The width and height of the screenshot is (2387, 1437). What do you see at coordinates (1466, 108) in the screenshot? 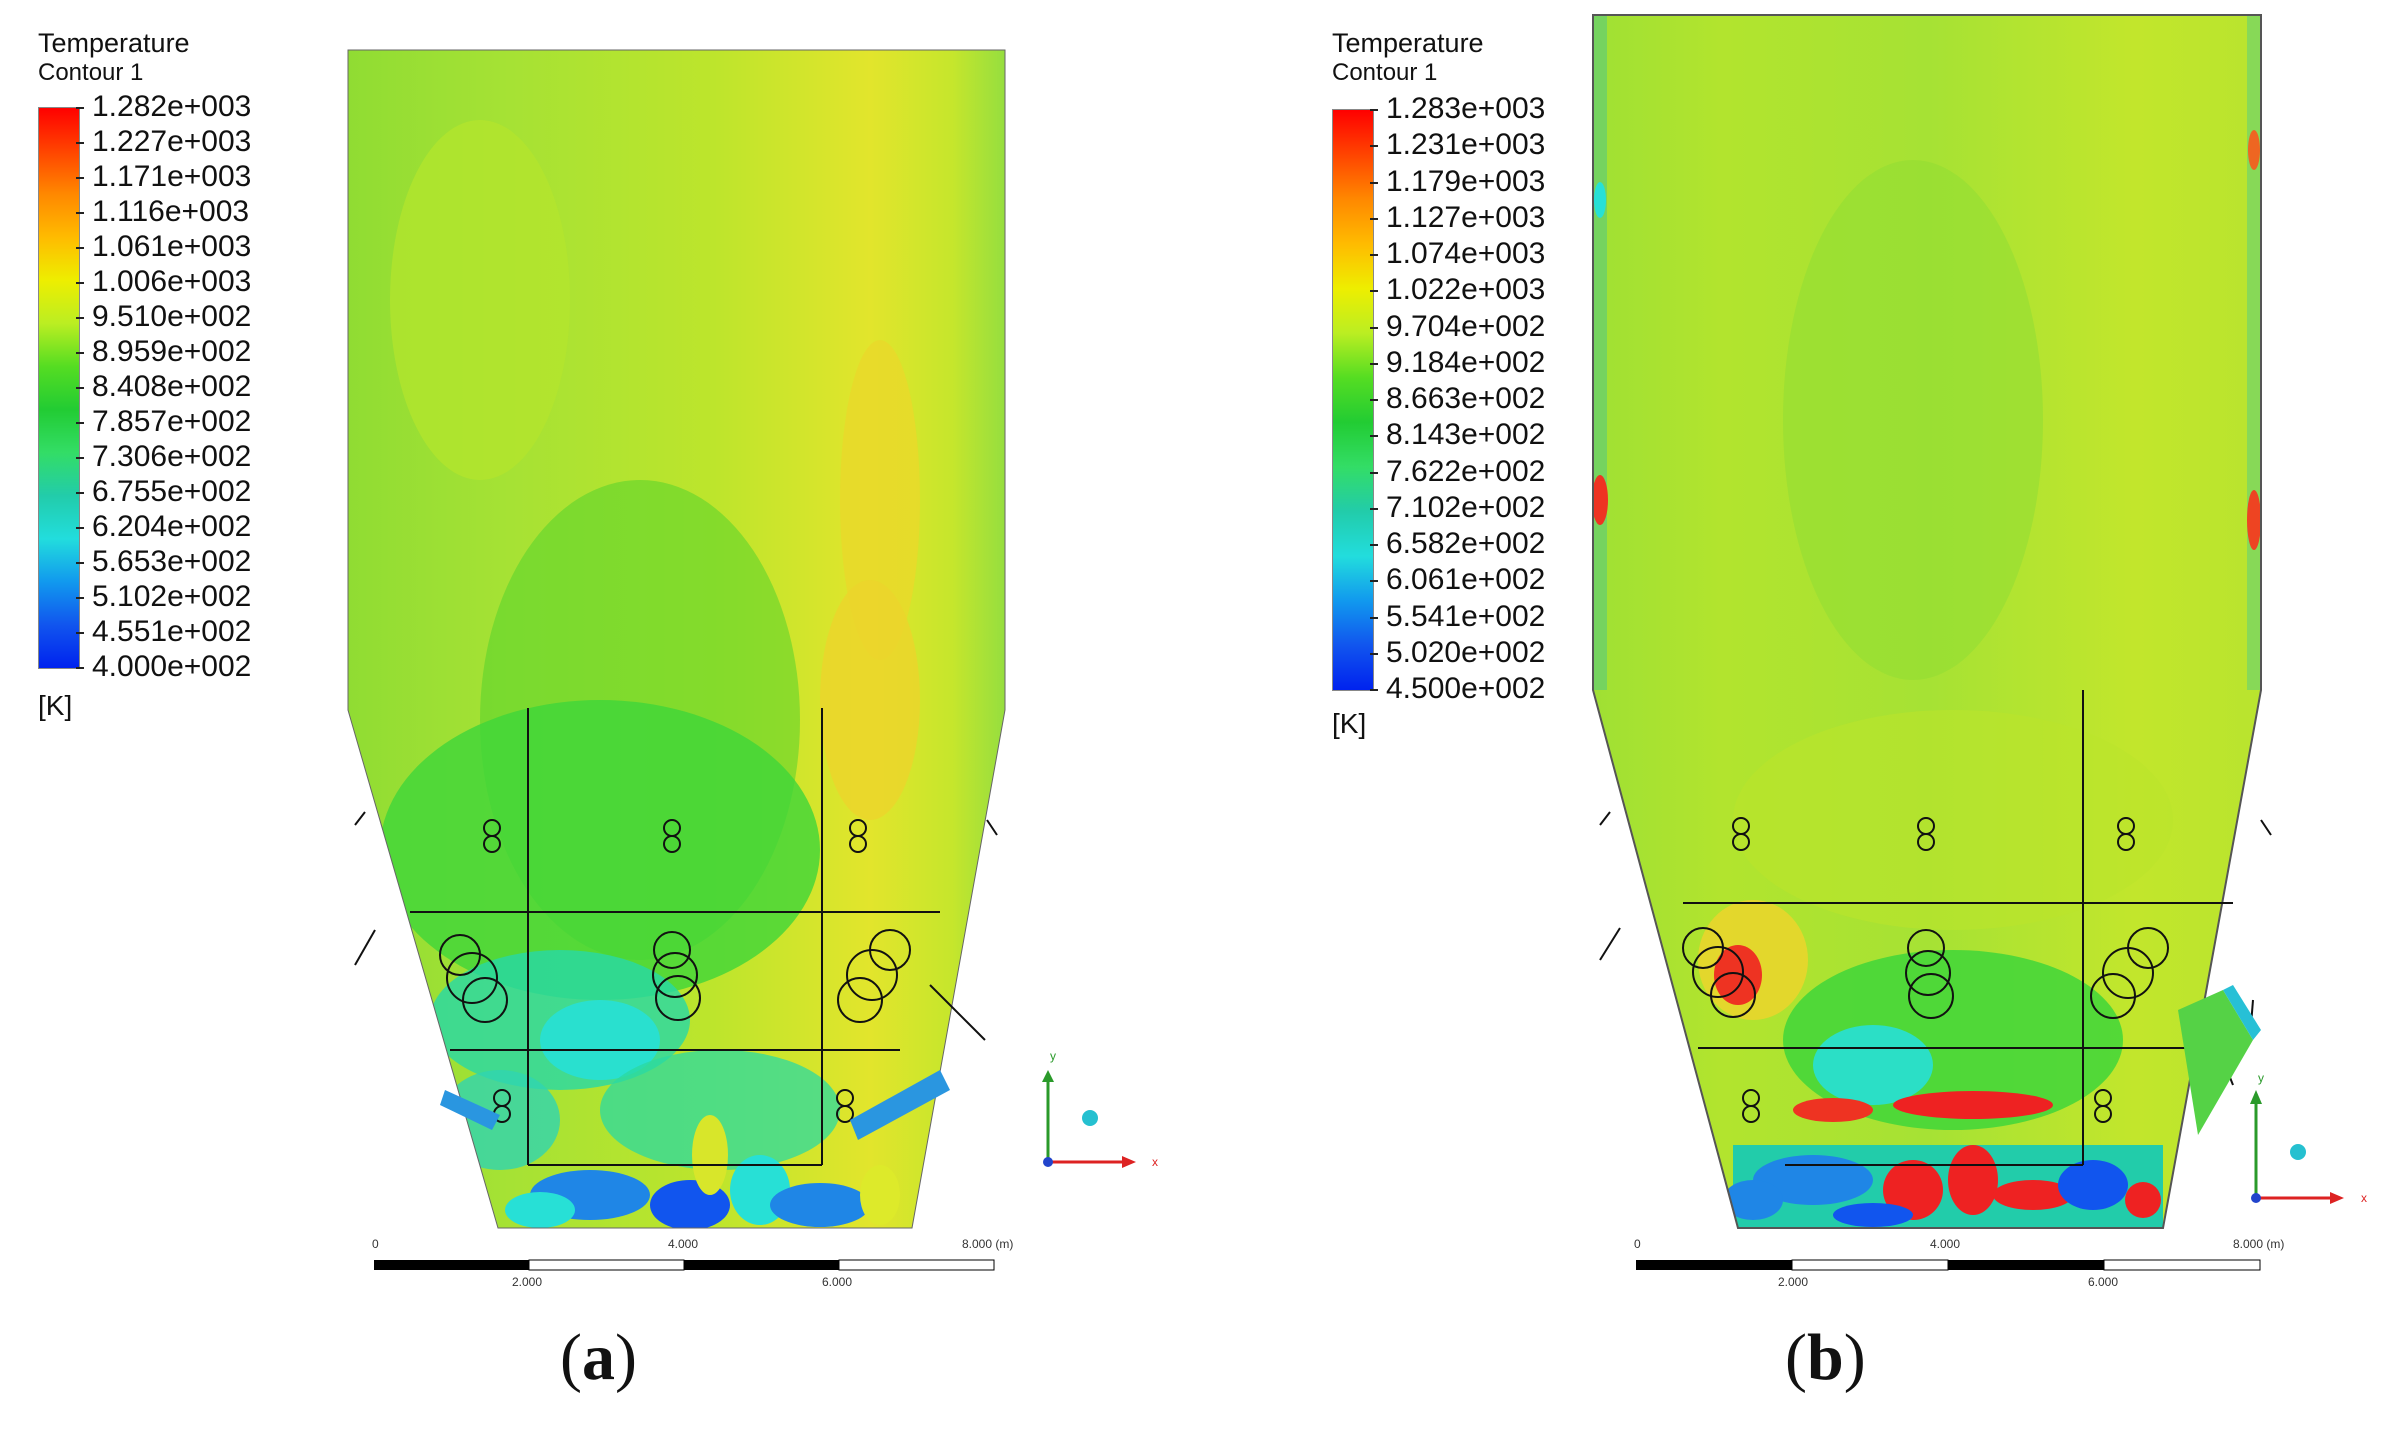
I see `colorbar-tick-label: 1.283e+003` at bounding box center [1466, 108].